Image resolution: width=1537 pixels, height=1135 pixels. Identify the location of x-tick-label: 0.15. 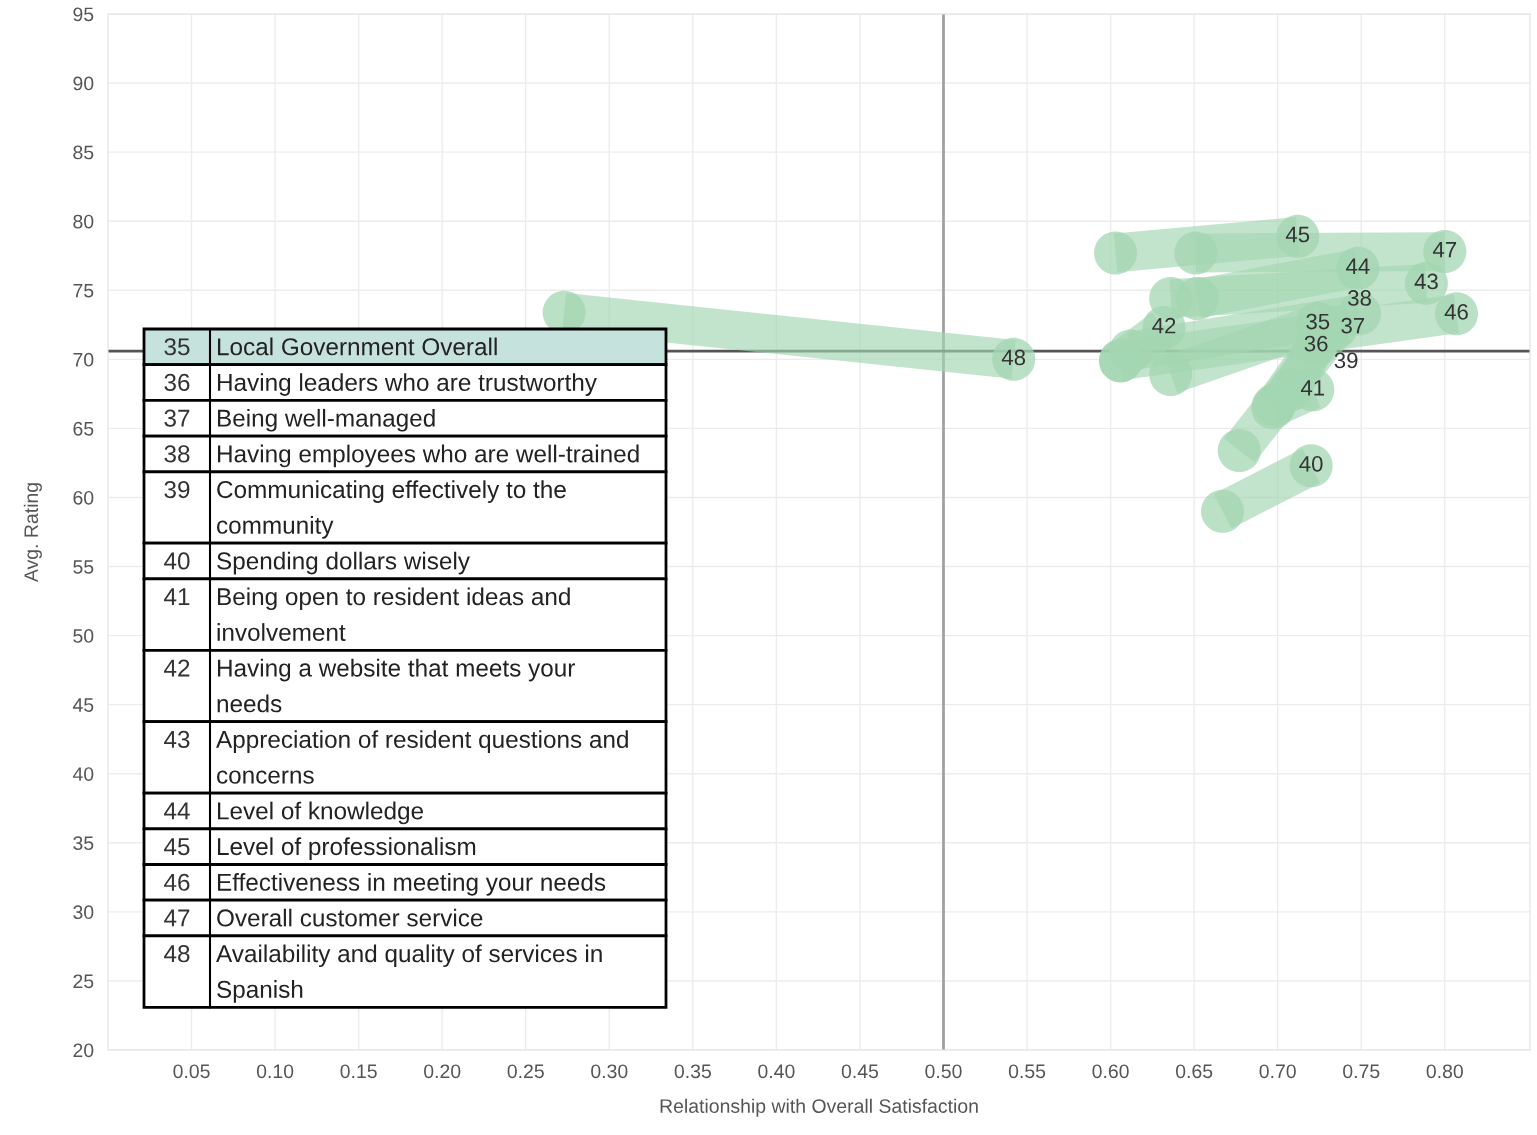
(358, 1071).